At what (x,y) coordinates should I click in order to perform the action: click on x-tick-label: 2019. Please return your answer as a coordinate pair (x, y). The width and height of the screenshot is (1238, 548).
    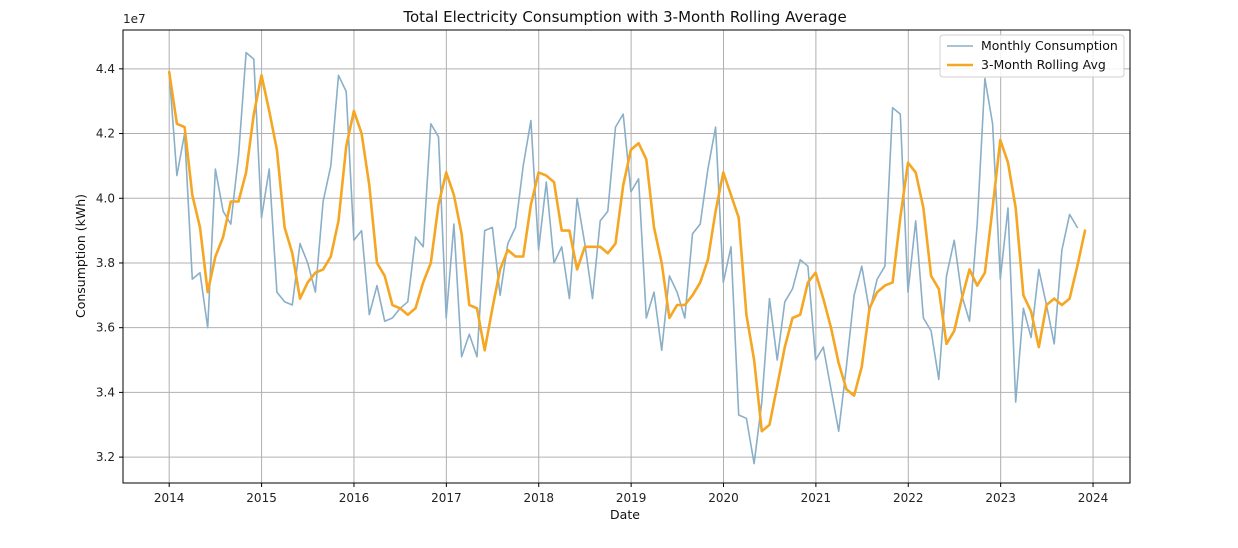
    Looking at the image, I should click on (631, 498).